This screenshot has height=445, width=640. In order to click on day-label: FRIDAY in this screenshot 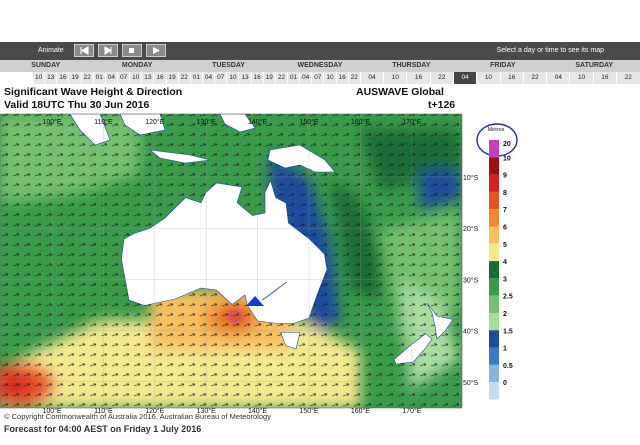, I will do `click(503, 65)`.